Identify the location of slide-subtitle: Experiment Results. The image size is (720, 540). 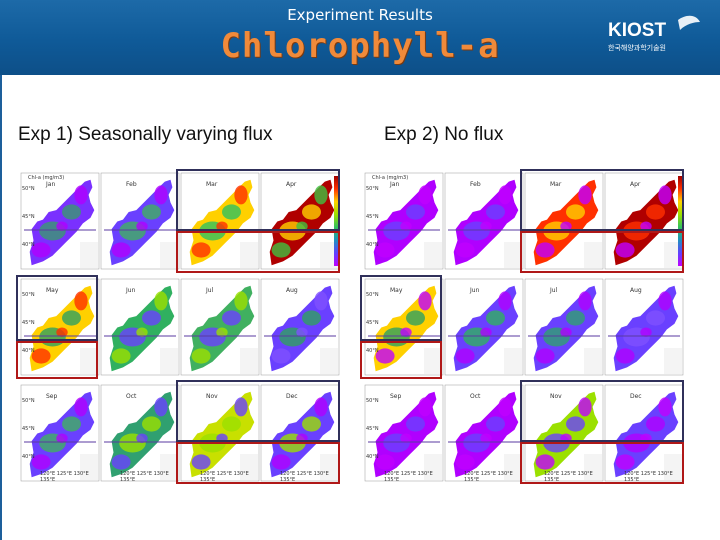
(360, 15).